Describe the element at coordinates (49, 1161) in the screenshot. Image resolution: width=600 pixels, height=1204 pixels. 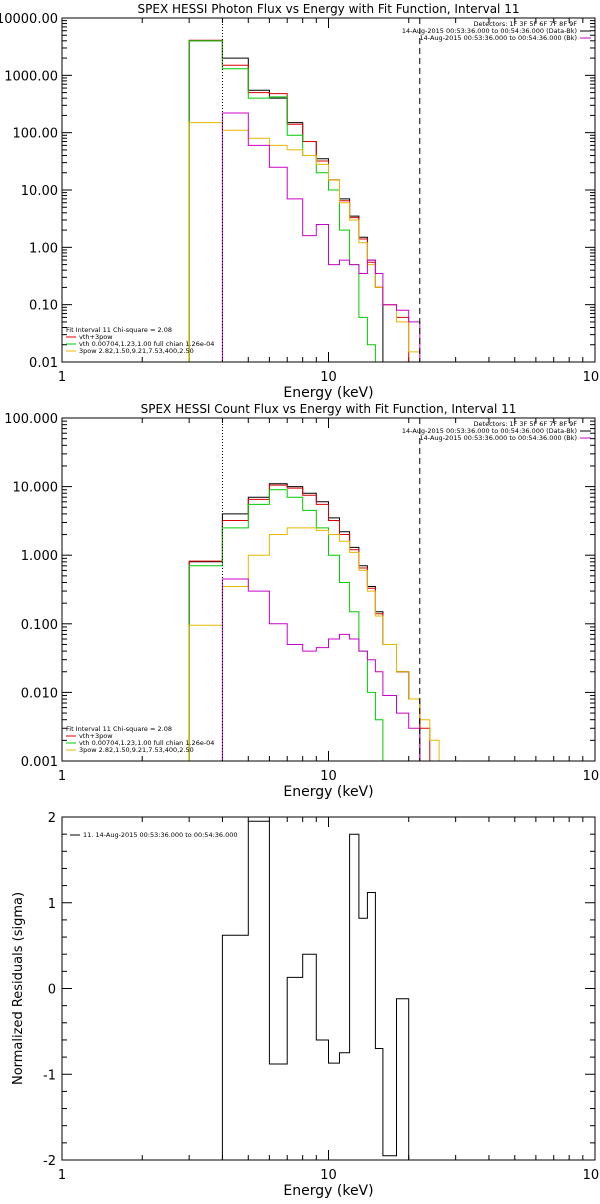
I see `y-tick-label: -2` at that location.